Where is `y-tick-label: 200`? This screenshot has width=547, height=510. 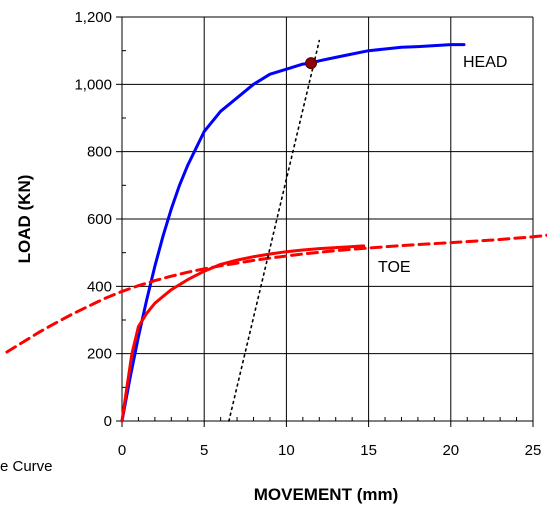 y-tick-label: 200 is located at coordinates (99, 354).